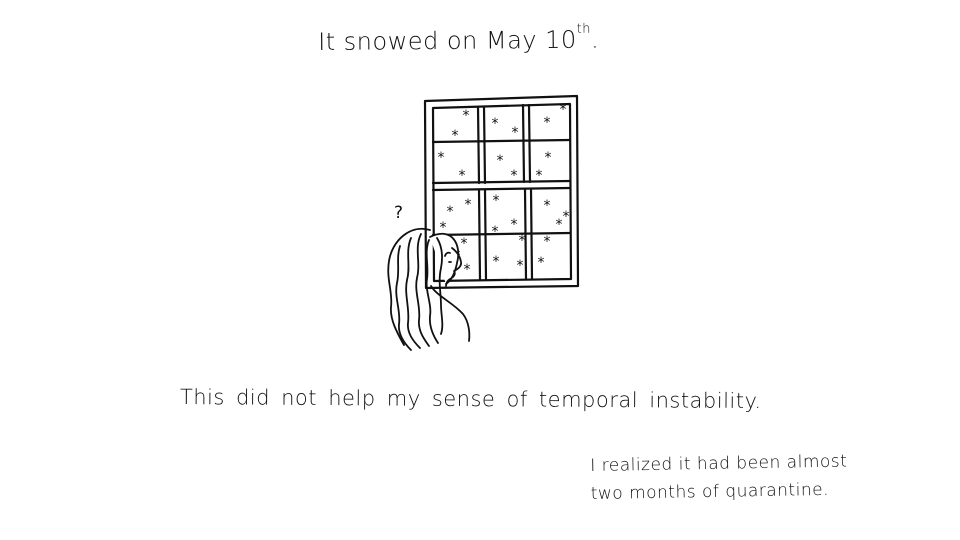  Describe the element at coordinates (584, 29) in the screenshot. I see `title-suffix: th` at that location.